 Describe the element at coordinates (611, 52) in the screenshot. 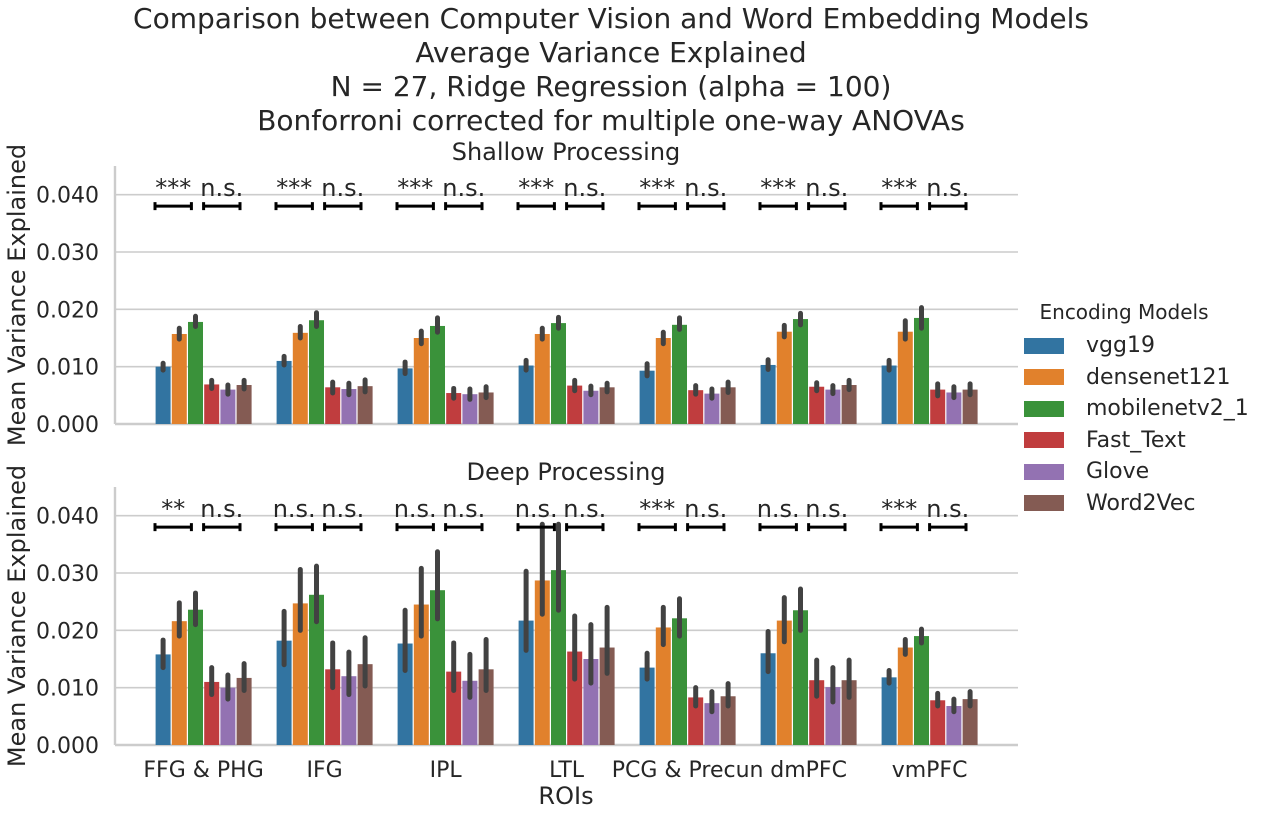

I see `chart-title-line-2: Average Variance Explained` at that location.